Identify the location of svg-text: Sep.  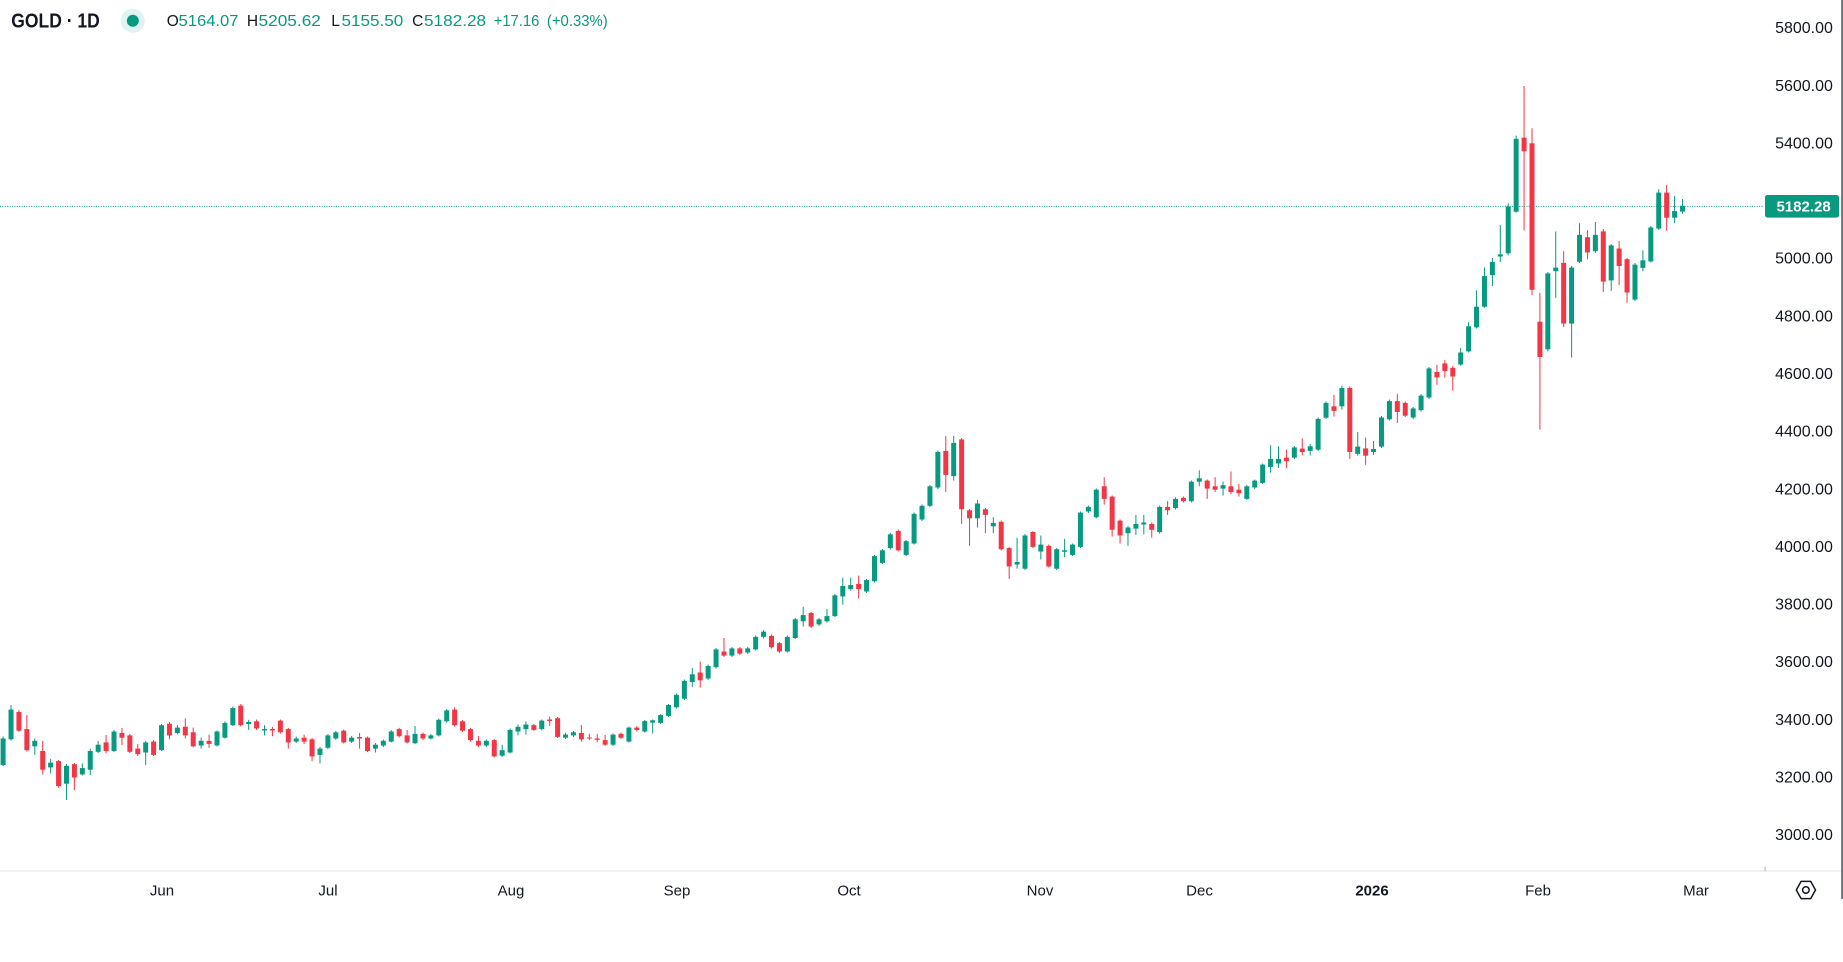
(677, 891).